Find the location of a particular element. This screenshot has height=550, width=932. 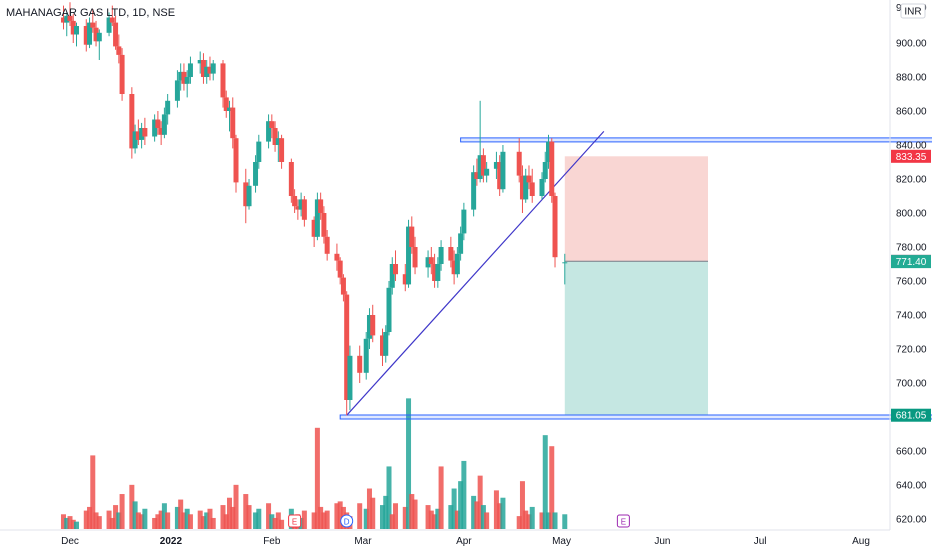

price-tag-label: 833.35 is located at coordinates (911, 157).